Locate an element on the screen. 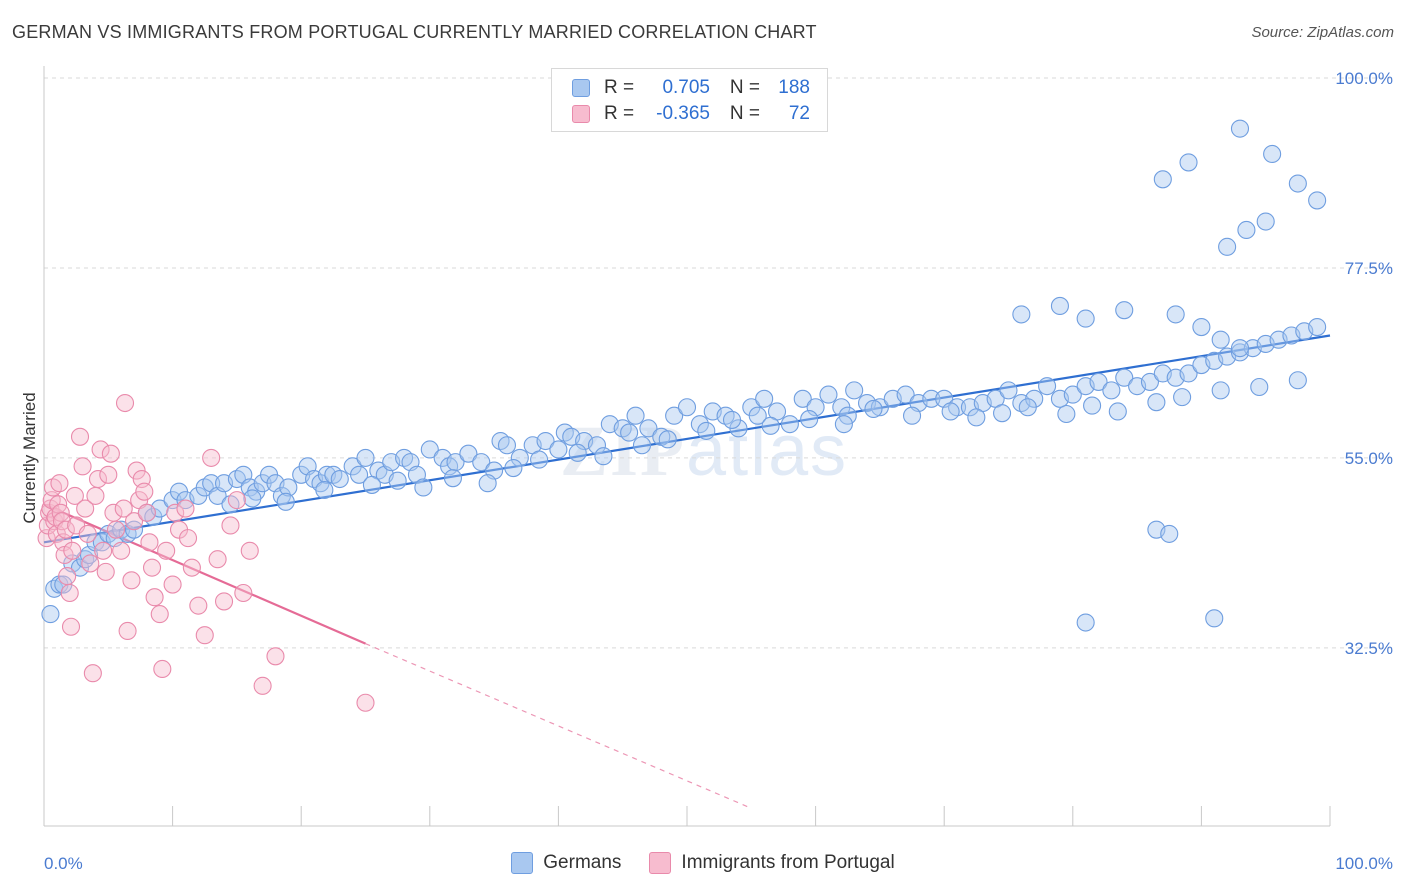  y-tick-label: 100.0% is located at coordinates (1364, 78).